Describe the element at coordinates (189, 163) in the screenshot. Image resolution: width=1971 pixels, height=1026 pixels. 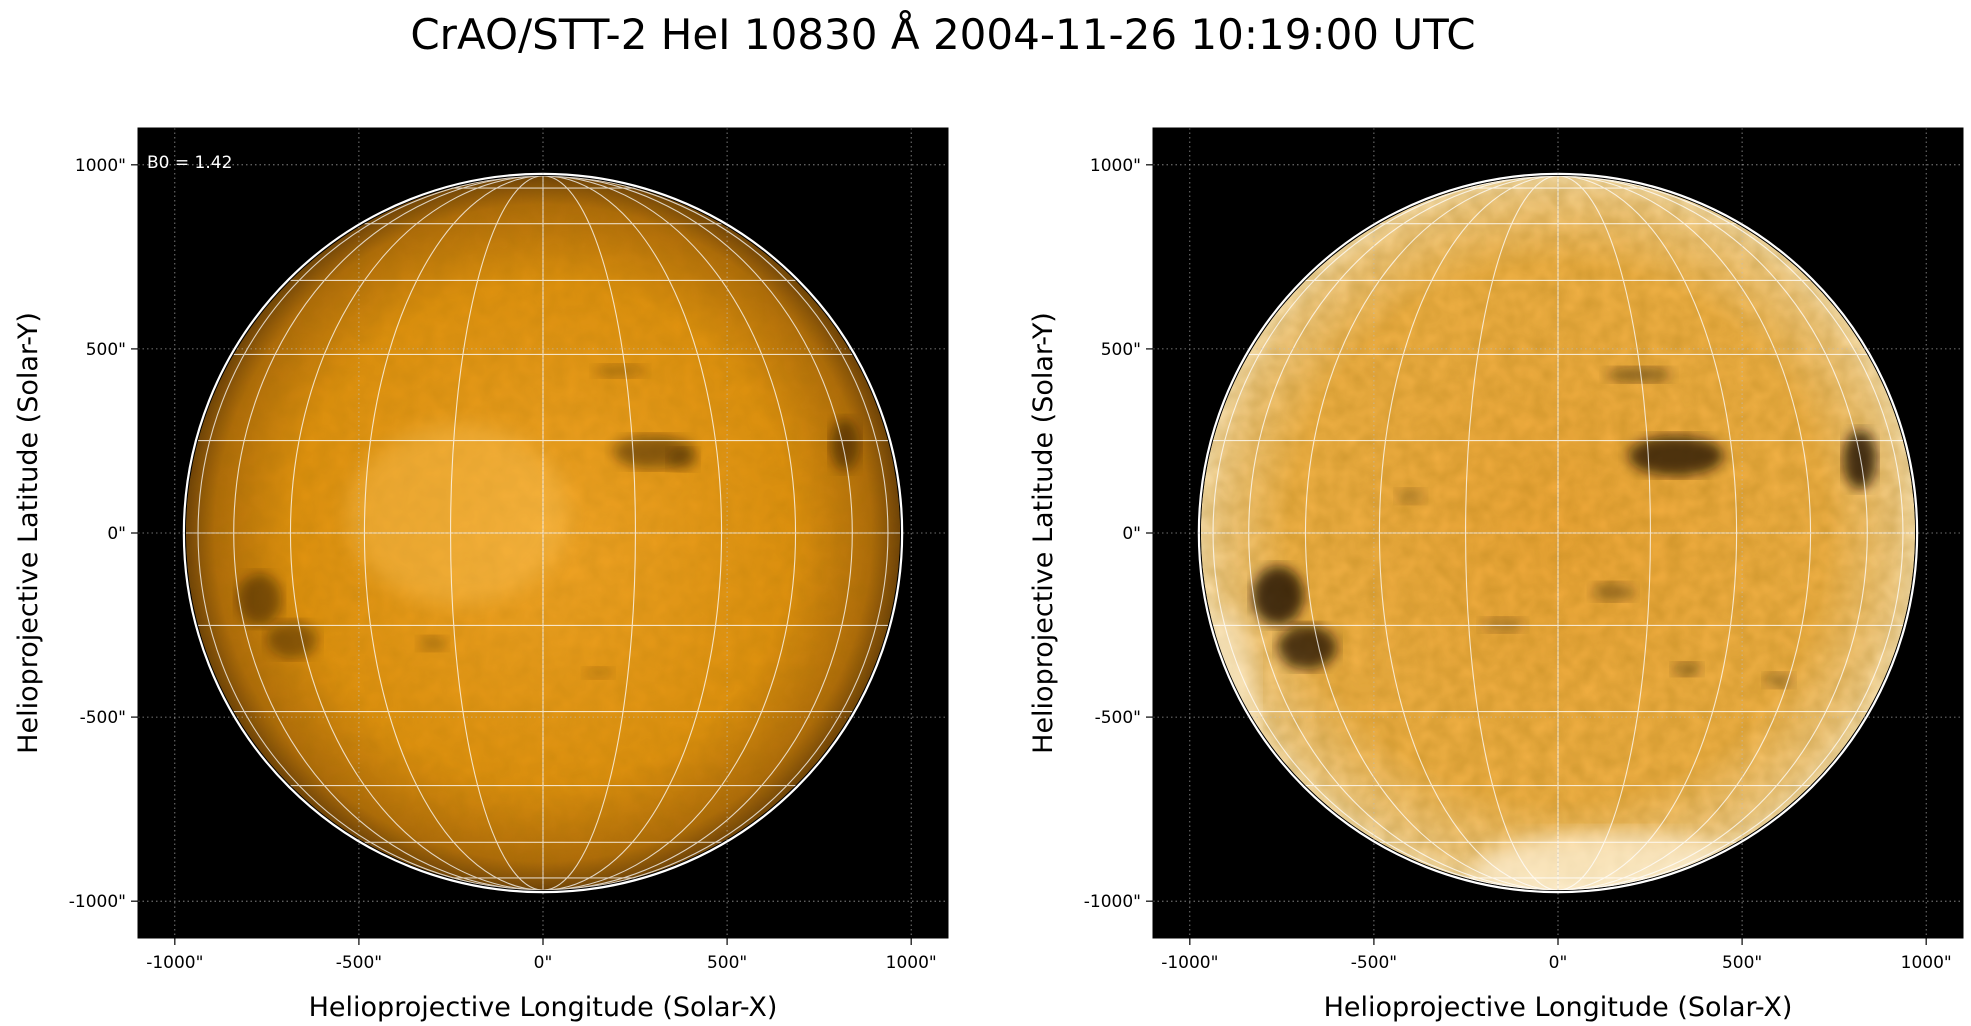
I see `b0-annotation: B0 = 1.42` at that location.